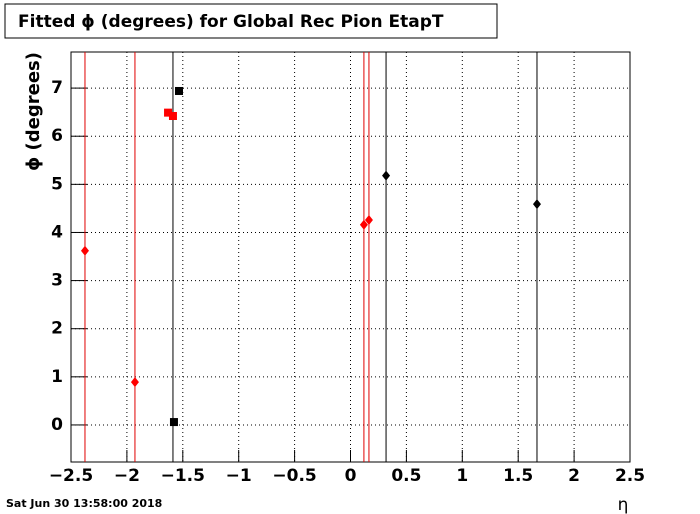 The height and width of the screenshot is (514, 700). What do you see at coordinates (57, 184) in the screenshot?
I see `y-tick-label: 5` at bounding box center [57, 184].